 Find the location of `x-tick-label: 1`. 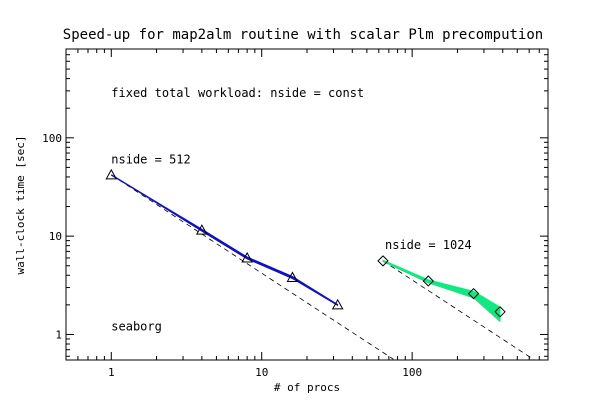

x-tick-label: 1 is located at coordinates (111, 372).